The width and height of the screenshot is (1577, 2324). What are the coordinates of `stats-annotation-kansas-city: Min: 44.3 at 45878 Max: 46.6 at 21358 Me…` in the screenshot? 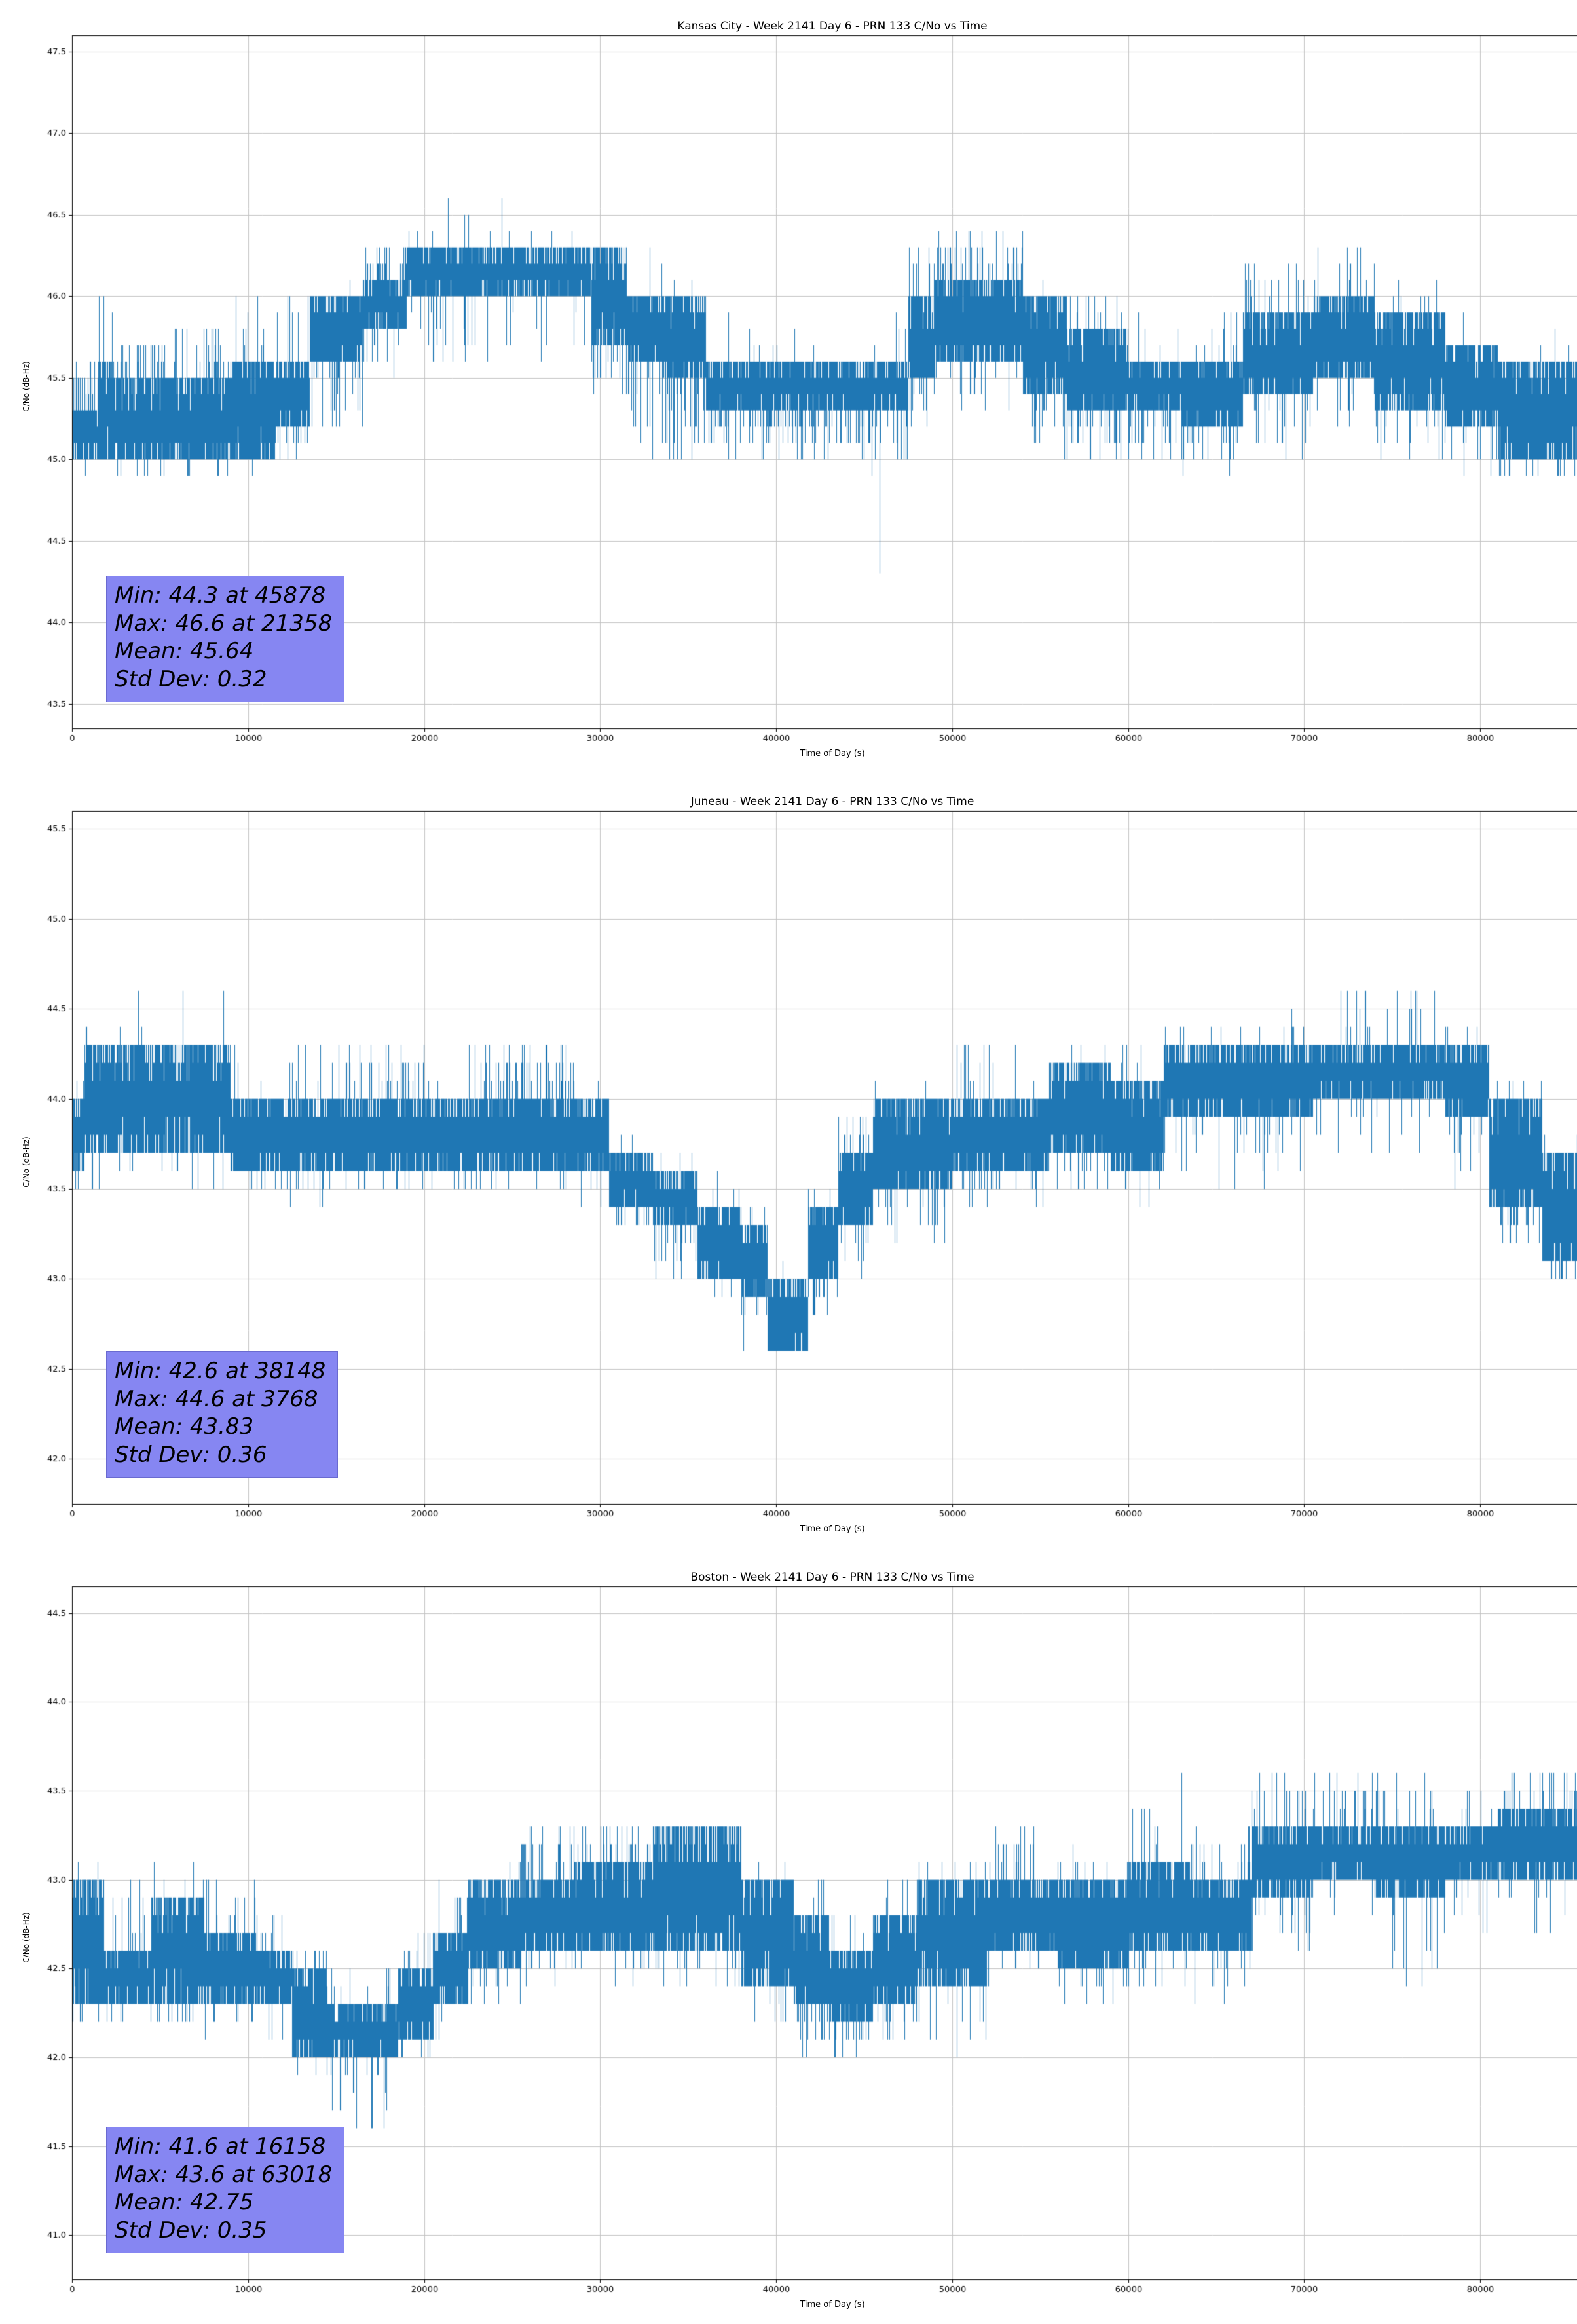 It's located at (225, 638).